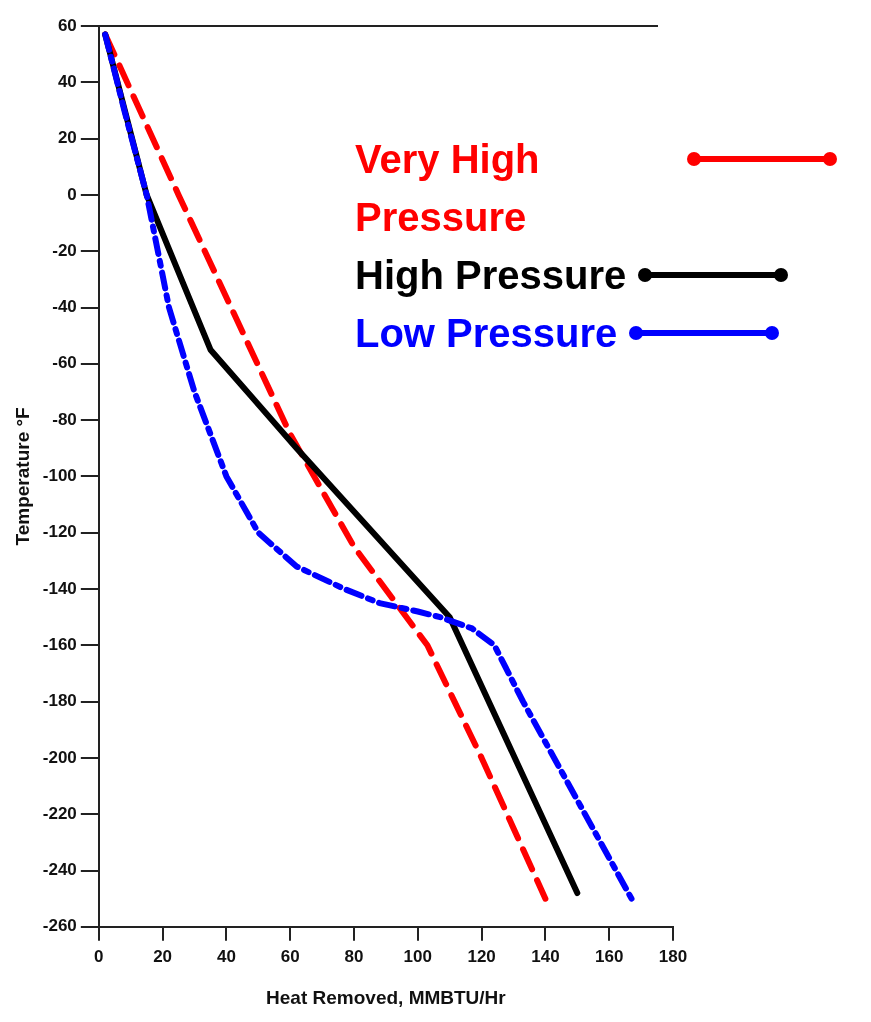 Image resolution: width=871 pixels, height=1022 pixels. What do you see at coordinates (673, 956) in the screenshot?
I see `x-tick-label: 180` at bounding box center [673, 956].